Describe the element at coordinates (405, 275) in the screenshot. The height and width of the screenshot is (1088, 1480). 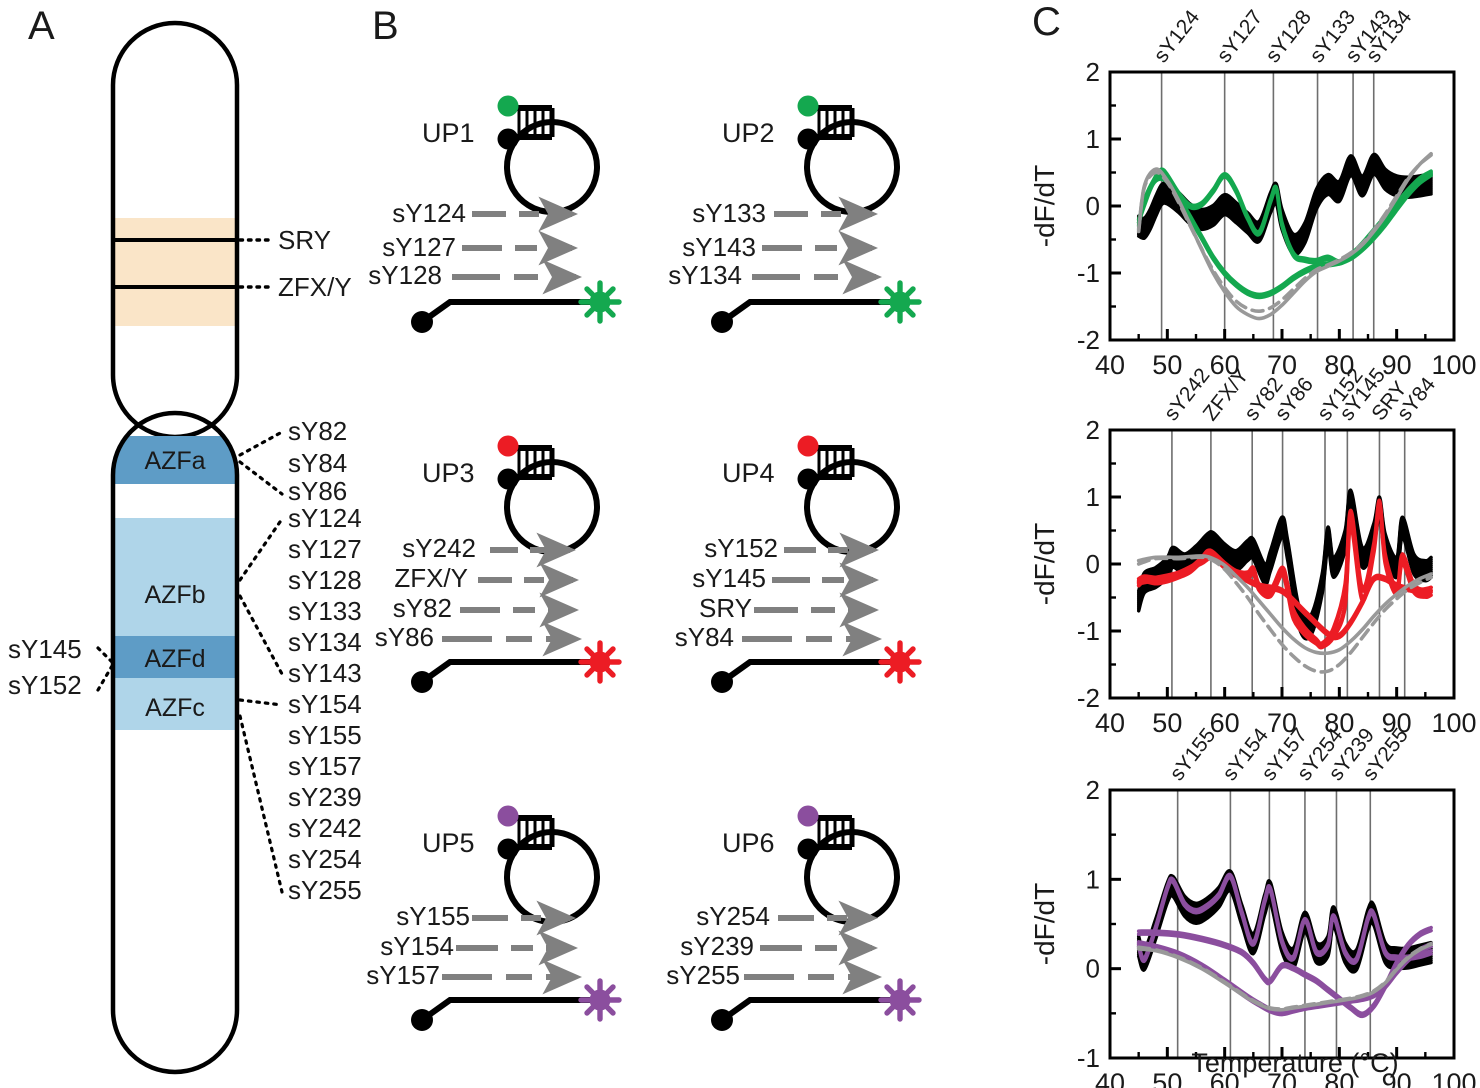
I see `target-label-up1-2: sY128` at that location.